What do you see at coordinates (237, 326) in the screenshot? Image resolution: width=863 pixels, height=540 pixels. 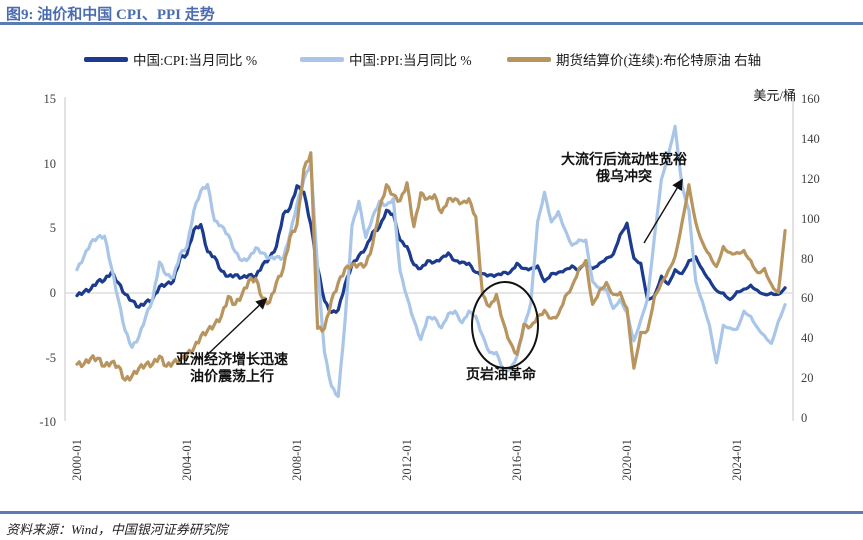 I see `asia-annotation-arrow` at bounding box center [237, 326].